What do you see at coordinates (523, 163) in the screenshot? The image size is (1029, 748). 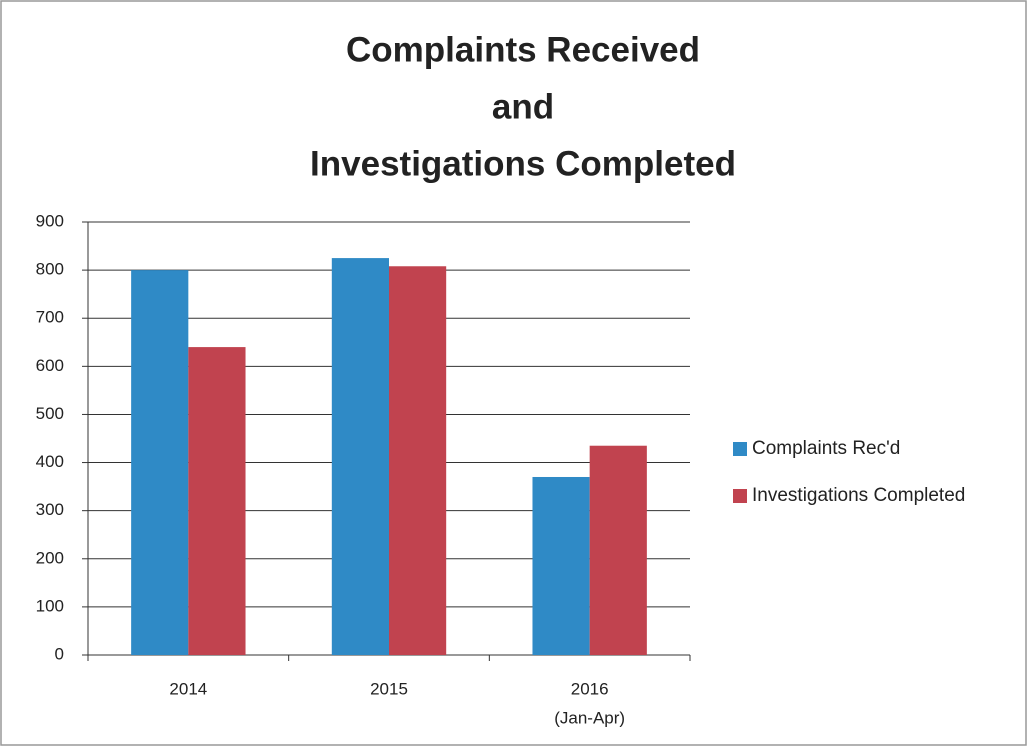 I see `chart-title: Investigations Completed` at bounding box center [523, 163].